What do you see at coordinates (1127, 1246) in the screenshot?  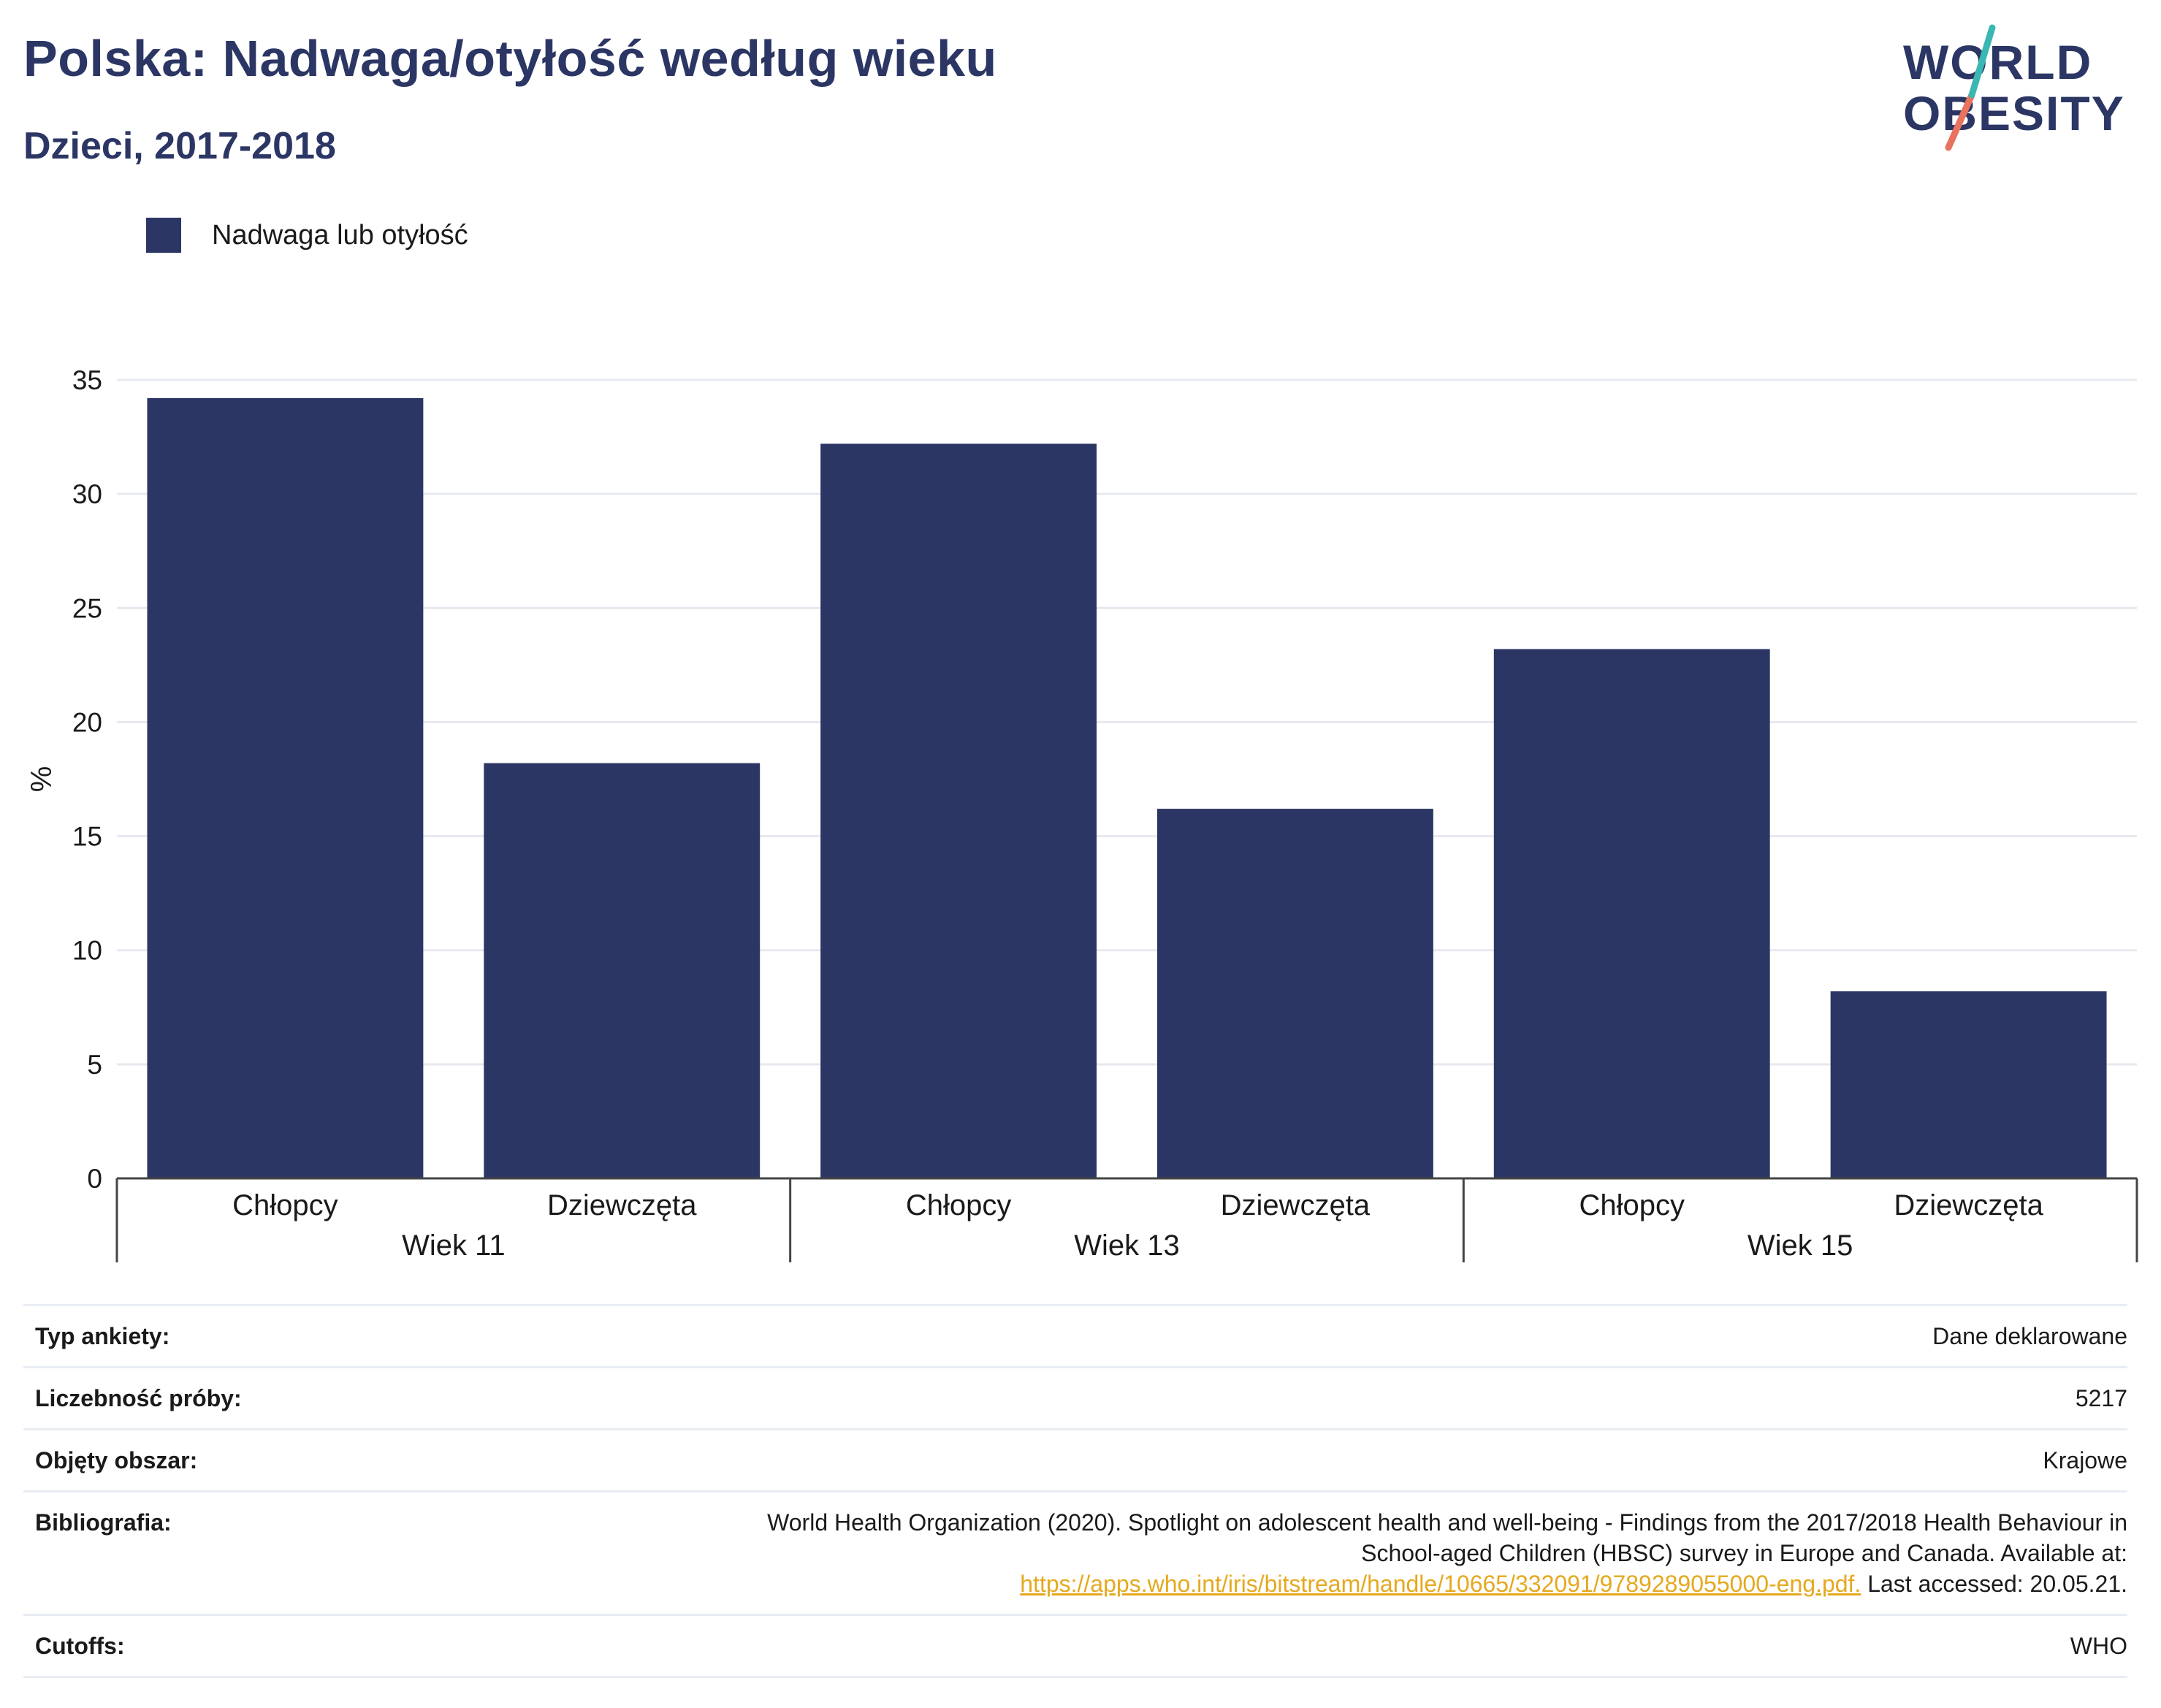 I see `x-group-label: Wiek 13` at bounding box center [1127, 1246].